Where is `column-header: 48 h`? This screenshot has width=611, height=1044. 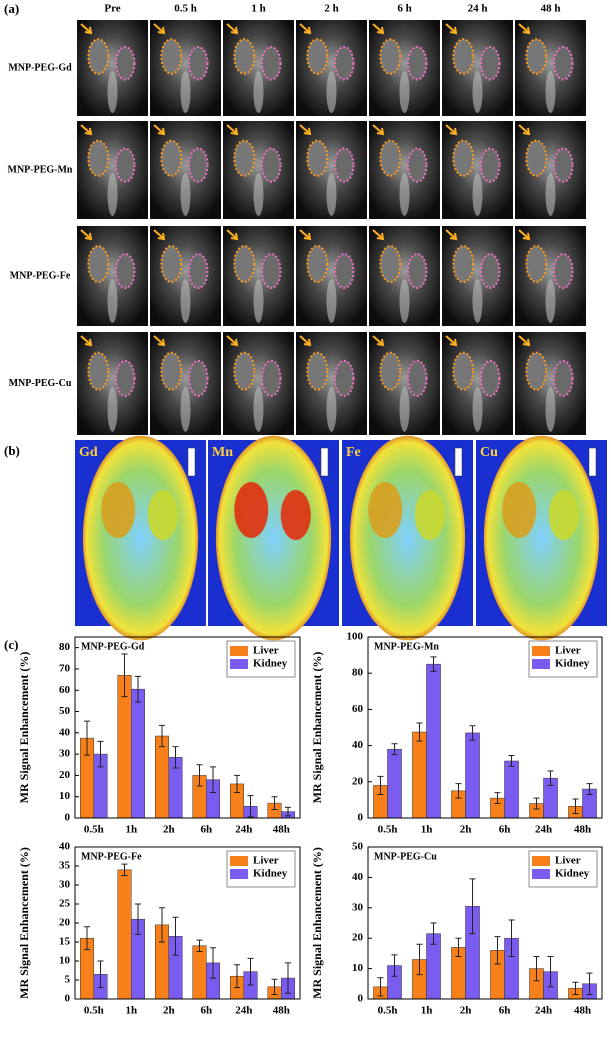
column-header: 48 h is located at coordinates (551, 9).